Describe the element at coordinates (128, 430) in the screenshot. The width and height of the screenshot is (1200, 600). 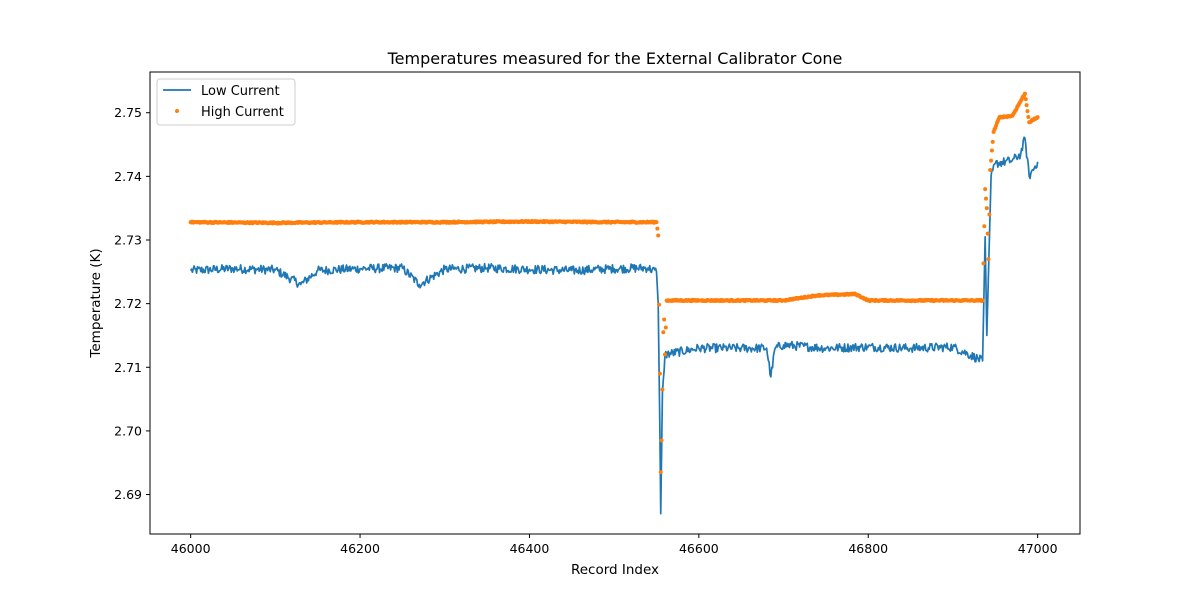
I see `y-tick-label: 2.70` at that location.